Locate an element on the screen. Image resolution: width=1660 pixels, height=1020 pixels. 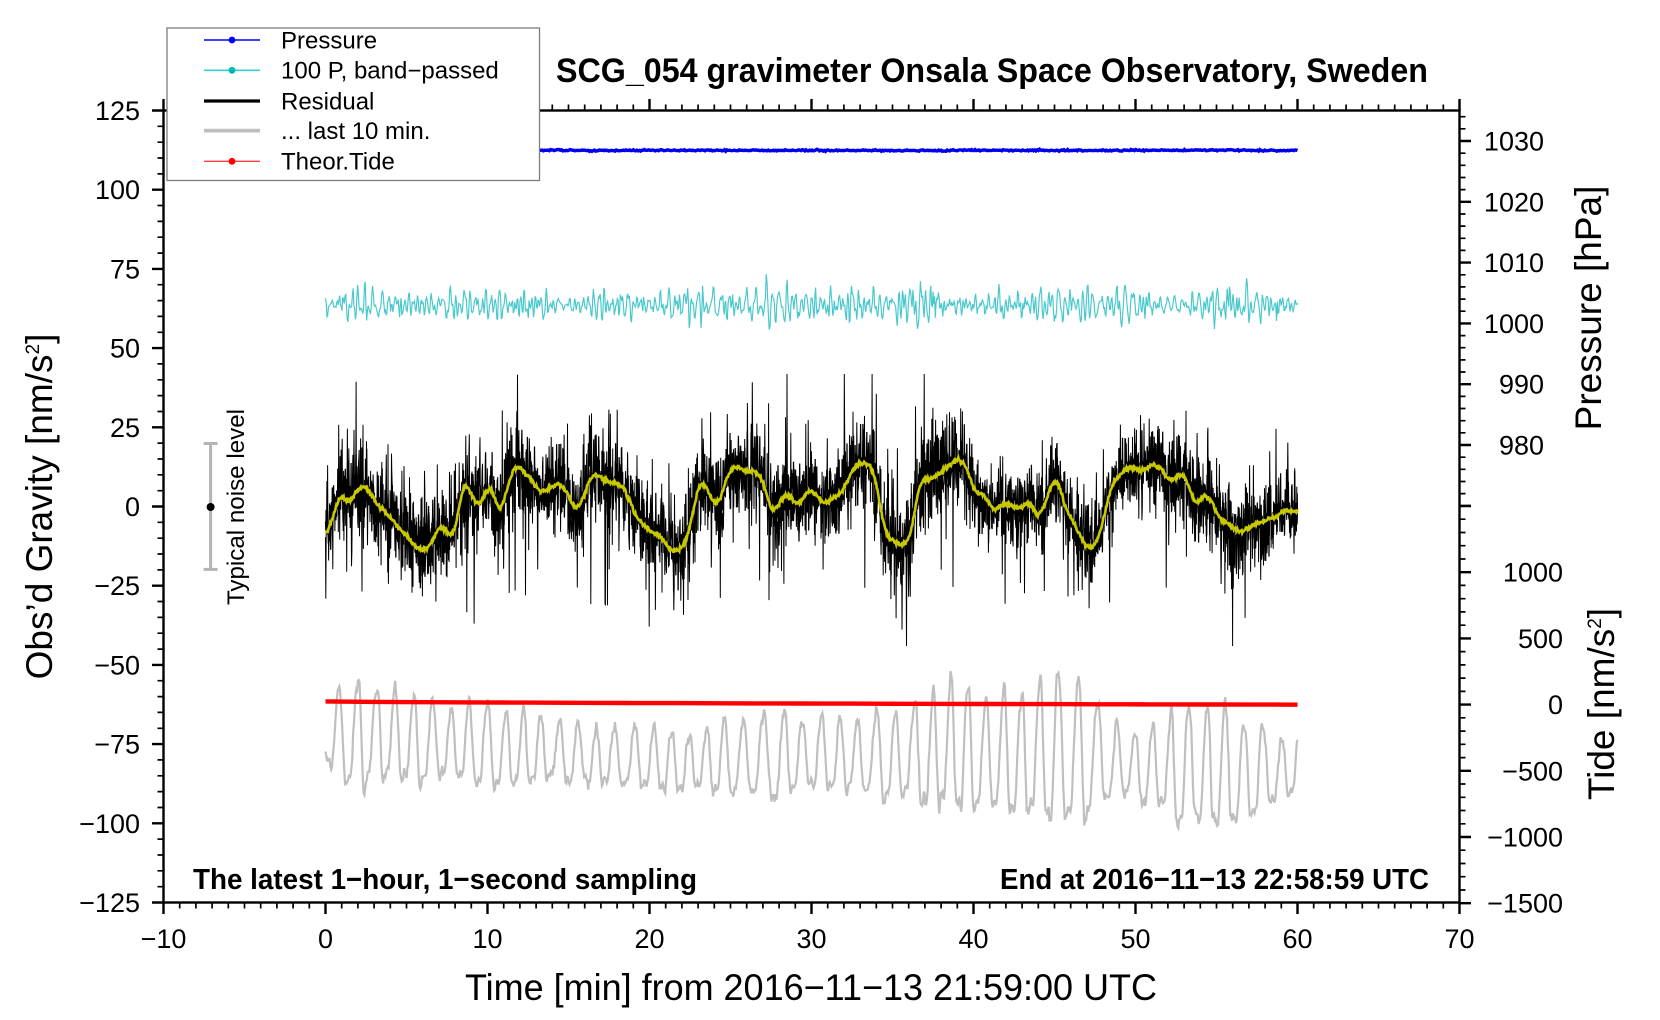
svg-text: −75 is located at coordinates (117, 745).